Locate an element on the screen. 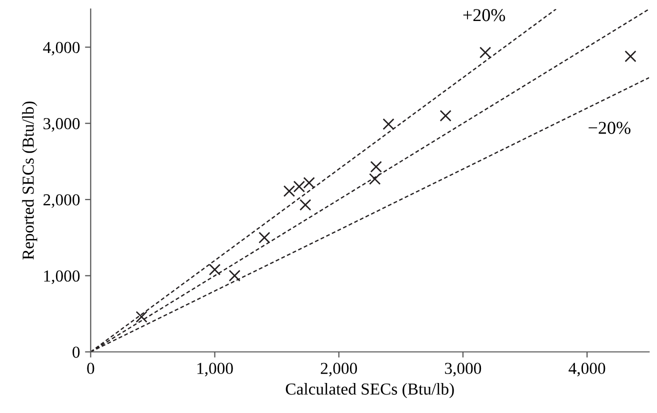 This screenshot has height=413, width=657. series-label: +20% is located at coordinates (484, 15).